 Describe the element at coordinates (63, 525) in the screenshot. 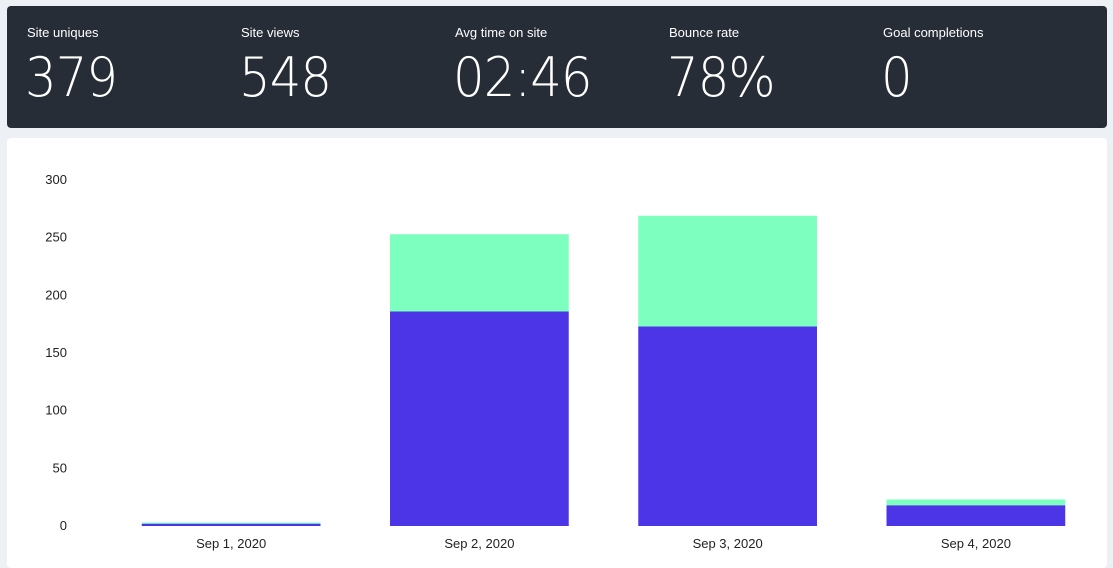

I see `y-tick-label: 0` at that location.